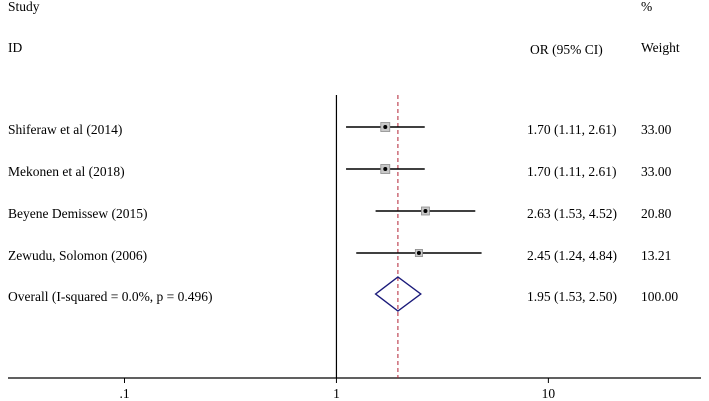 The height and width of the screenshot is (401, 709). I want to click on study-name: Mekonen et al (2018), so click(66, 171).